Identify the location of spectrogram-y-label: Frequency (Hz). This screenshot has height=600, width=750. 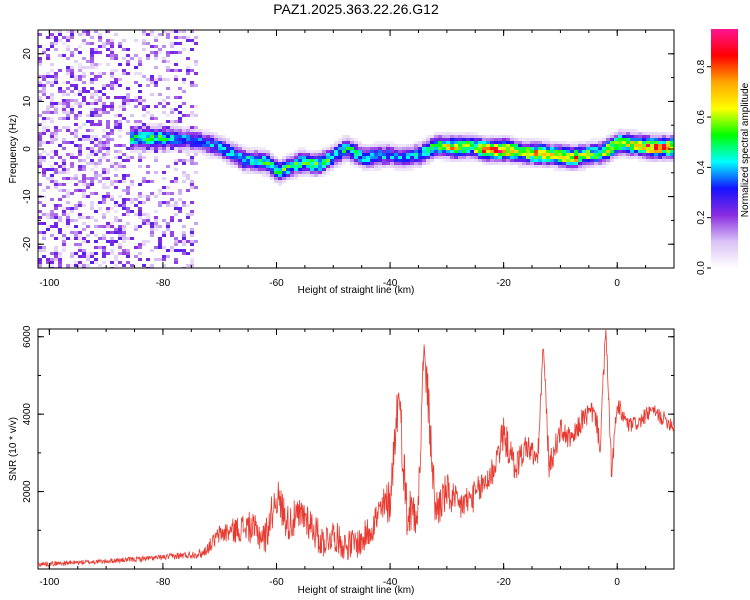
(13, 149).